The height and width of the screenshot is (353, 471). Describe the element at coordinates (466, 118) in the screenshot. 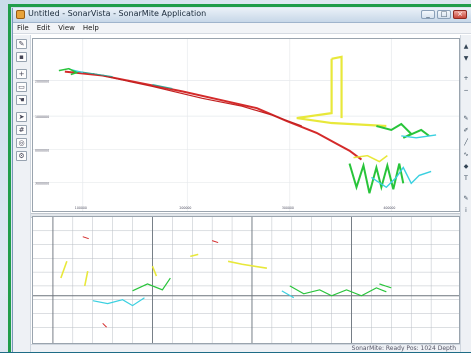

I see `pen-icon: ✎` at that location.